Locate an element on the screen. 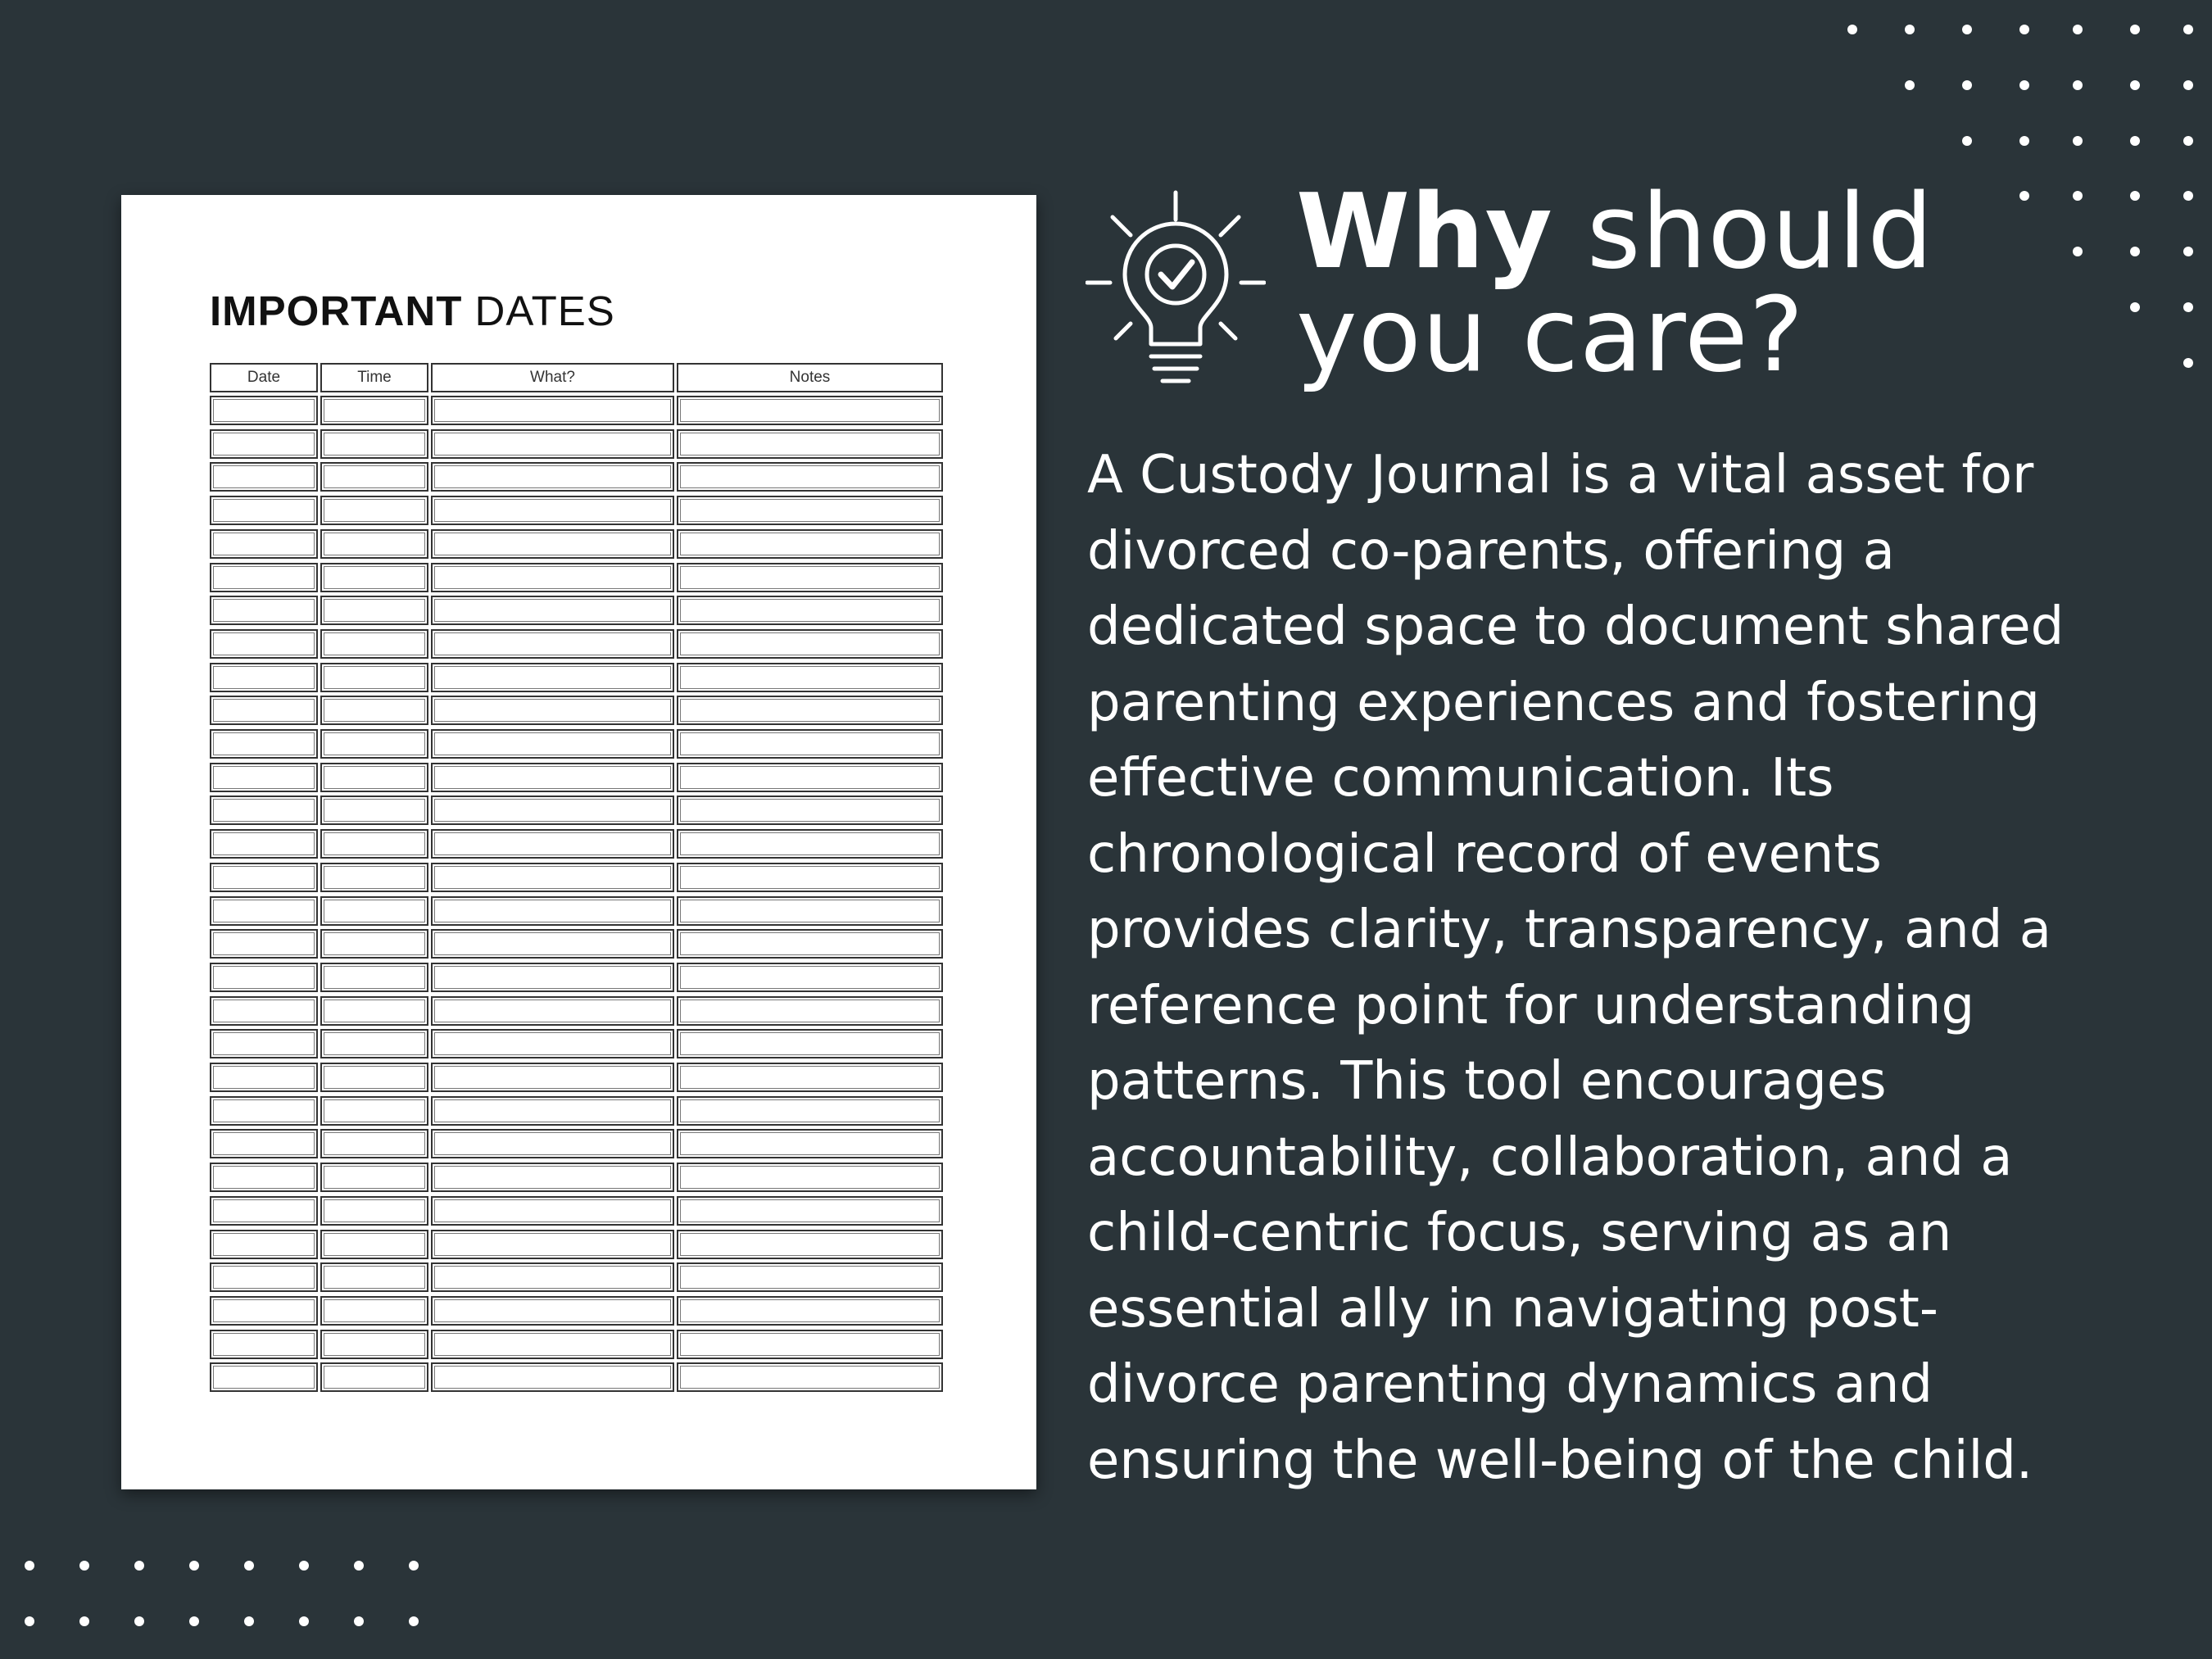 Image resolution: width=2212 pixels, height=1659 pixels. column-header-what: What? is located at coordinates (552, 377).